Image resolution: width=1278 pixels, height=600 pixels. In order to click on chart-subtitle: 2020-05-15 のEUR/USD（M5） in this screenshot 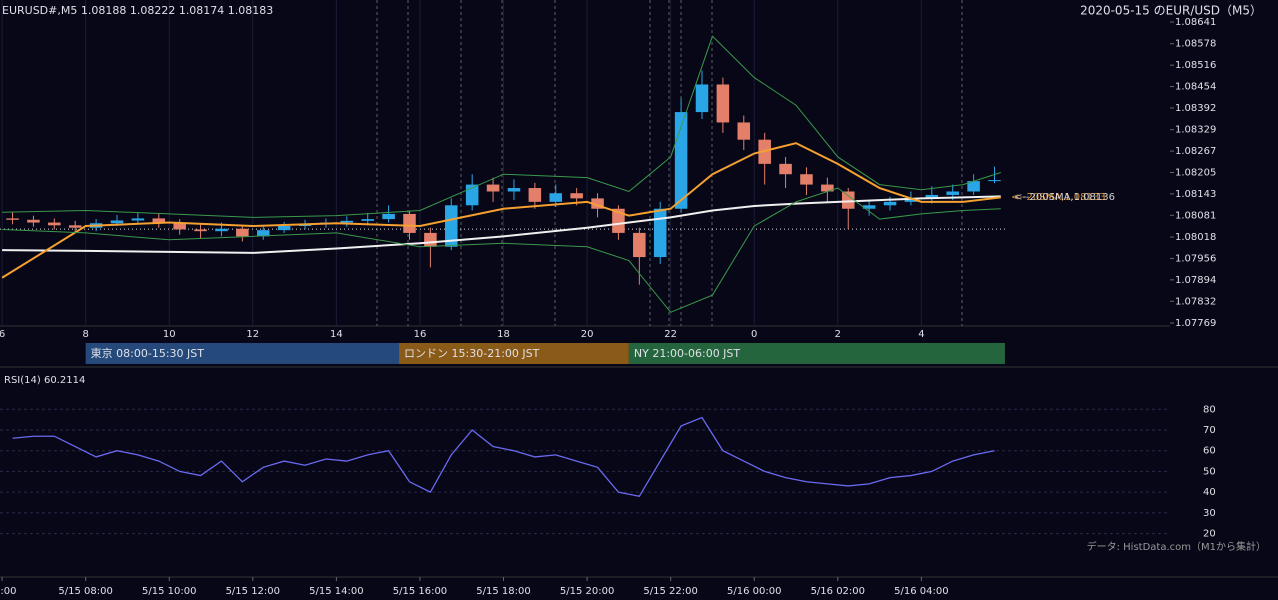, I will do `click(1171, 11)`.